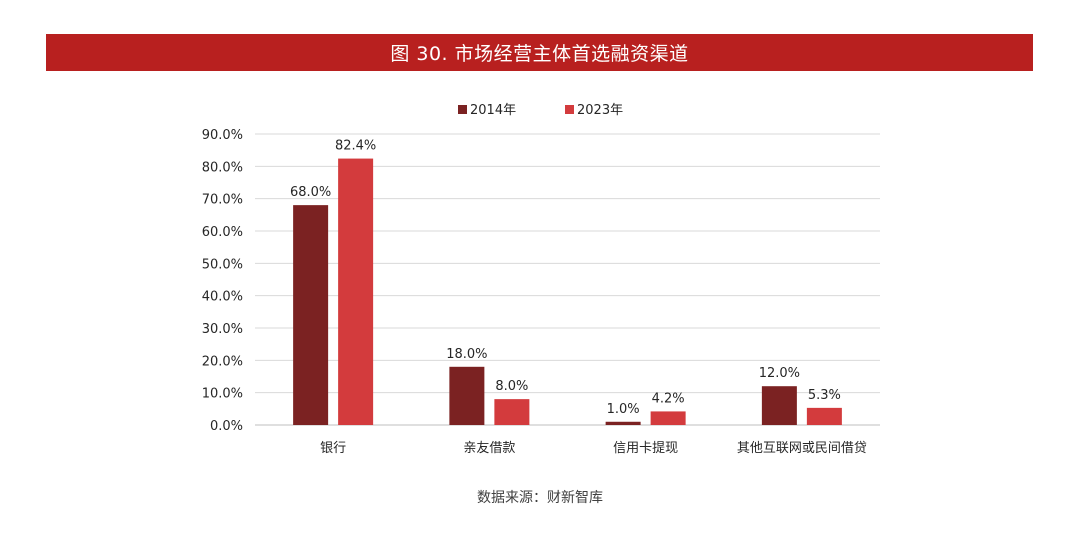 This screenshot has height=537, width=1080. I want to click on data-label: 68.0%, so click(310, 192).